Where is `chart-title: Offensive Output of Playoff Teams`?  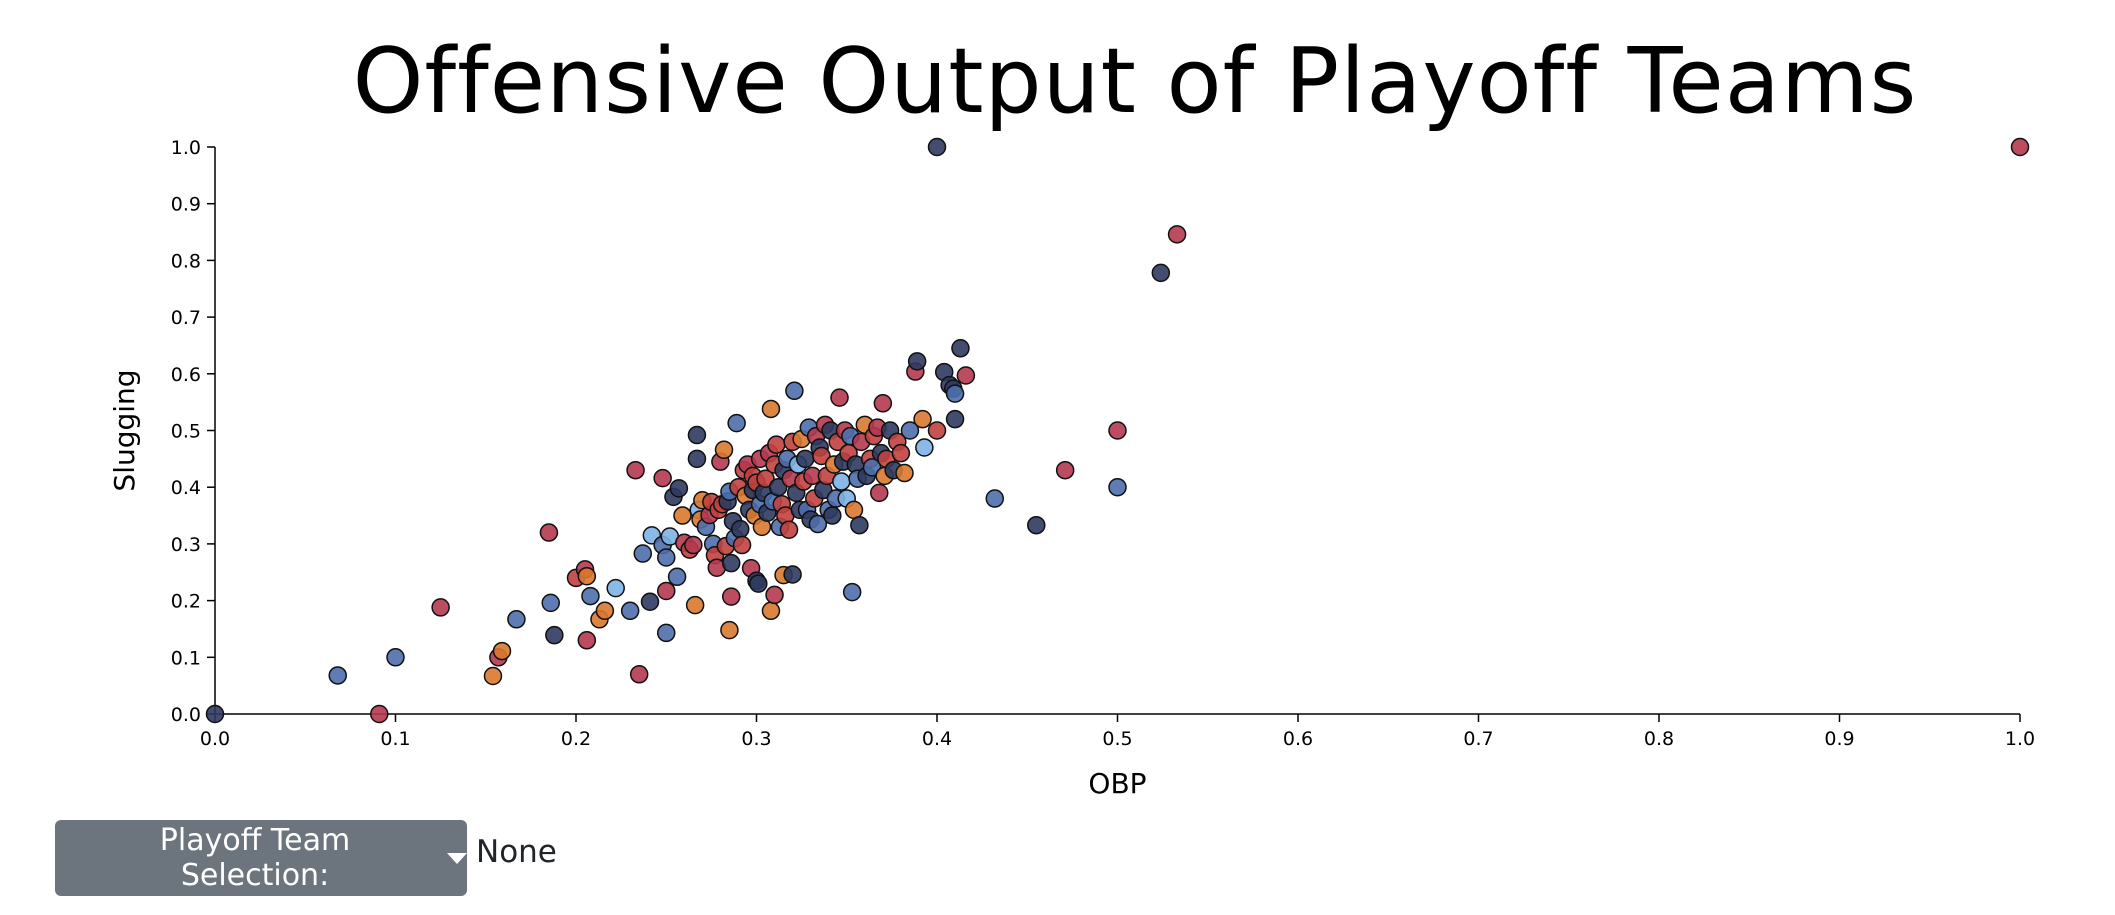 chart-title: Offensive Output of Playoff Teams is located at coordinates (1135, 81).